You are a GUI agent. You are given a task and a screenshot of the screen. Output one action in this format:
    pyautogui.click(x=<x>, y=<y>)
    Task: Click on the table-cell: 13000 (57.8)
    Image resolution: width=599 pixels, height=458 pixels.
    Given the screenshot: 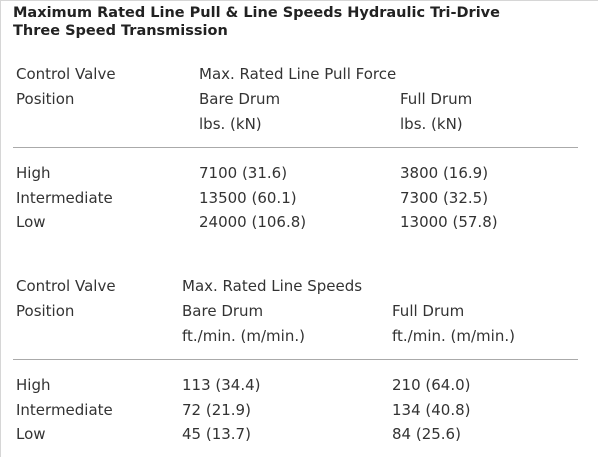 What is the action you would take?
    pyautogui.click(x=449, y=222)
    